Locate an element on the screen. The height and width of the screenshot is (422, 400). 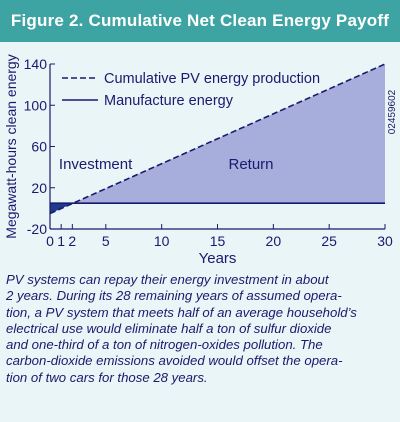
x-tick-label: 30 is located at coordinates (385, 241).